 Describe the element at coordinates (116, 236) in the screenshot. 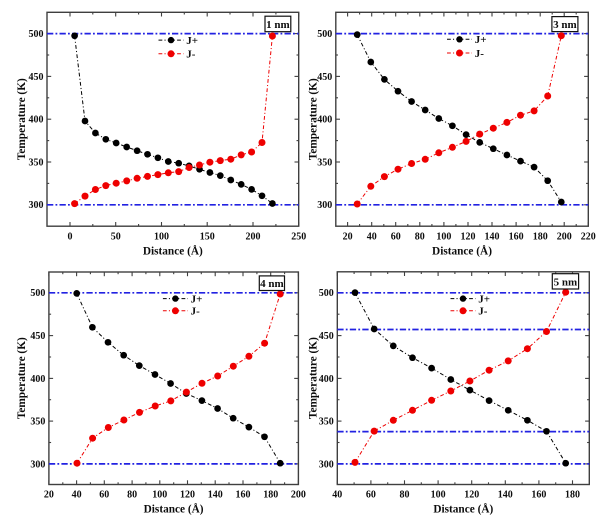

I see `svg-text: 50` at that location.